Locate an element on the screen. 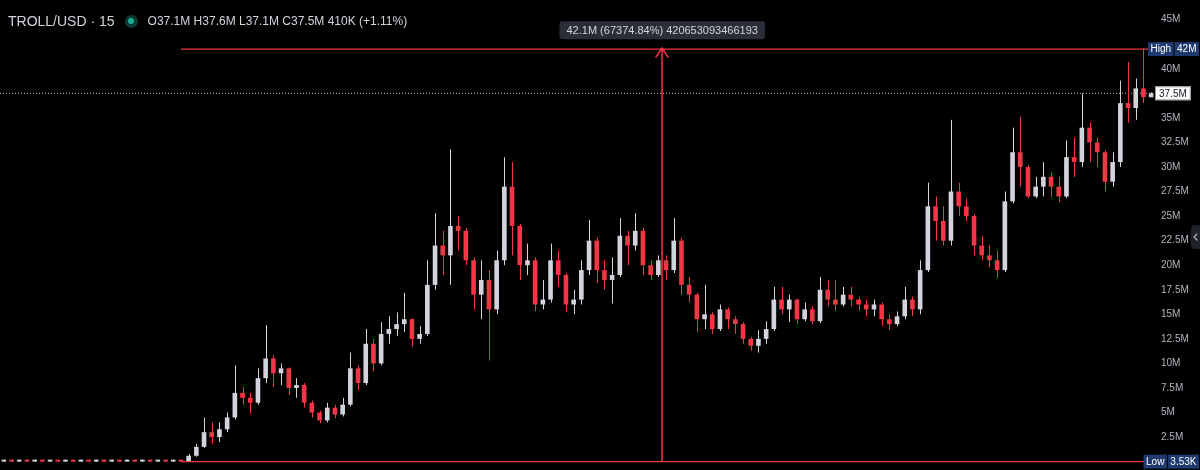 This screenshot has height=470, width=1200. y-tick-label: 27.5M is located at coordinates (1175, 191).